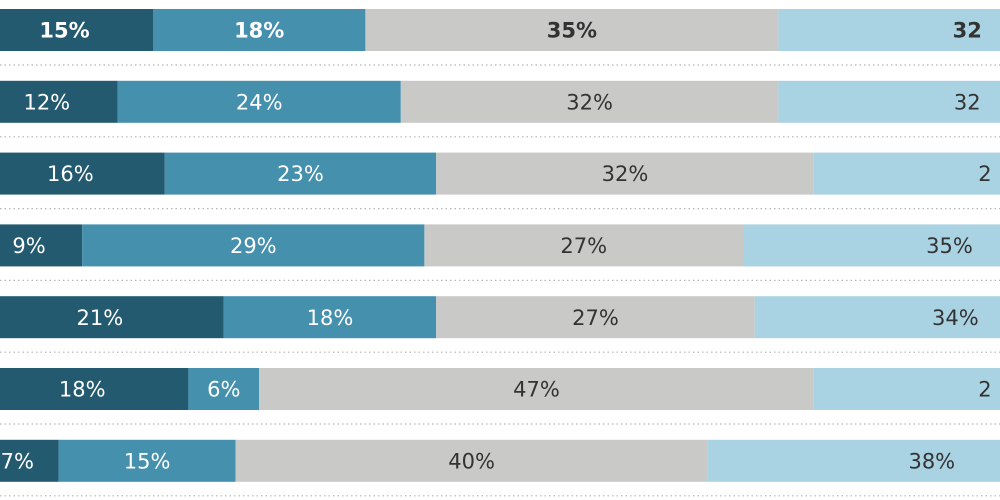 The height and width of the screenshot is (500, 1000). What do you see at coordinates (931, 461) in the screenshot?
I see `data-label: 38%` at bounding box center [931, 461].